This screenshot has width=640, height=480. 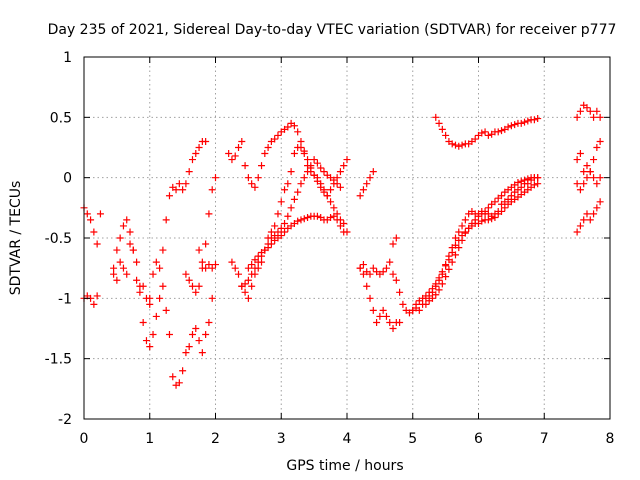 What do you see at coordinates (58, 239) in the screenshot?
I see `y-tick-label: -0.5` at bounding box center [58, 239].